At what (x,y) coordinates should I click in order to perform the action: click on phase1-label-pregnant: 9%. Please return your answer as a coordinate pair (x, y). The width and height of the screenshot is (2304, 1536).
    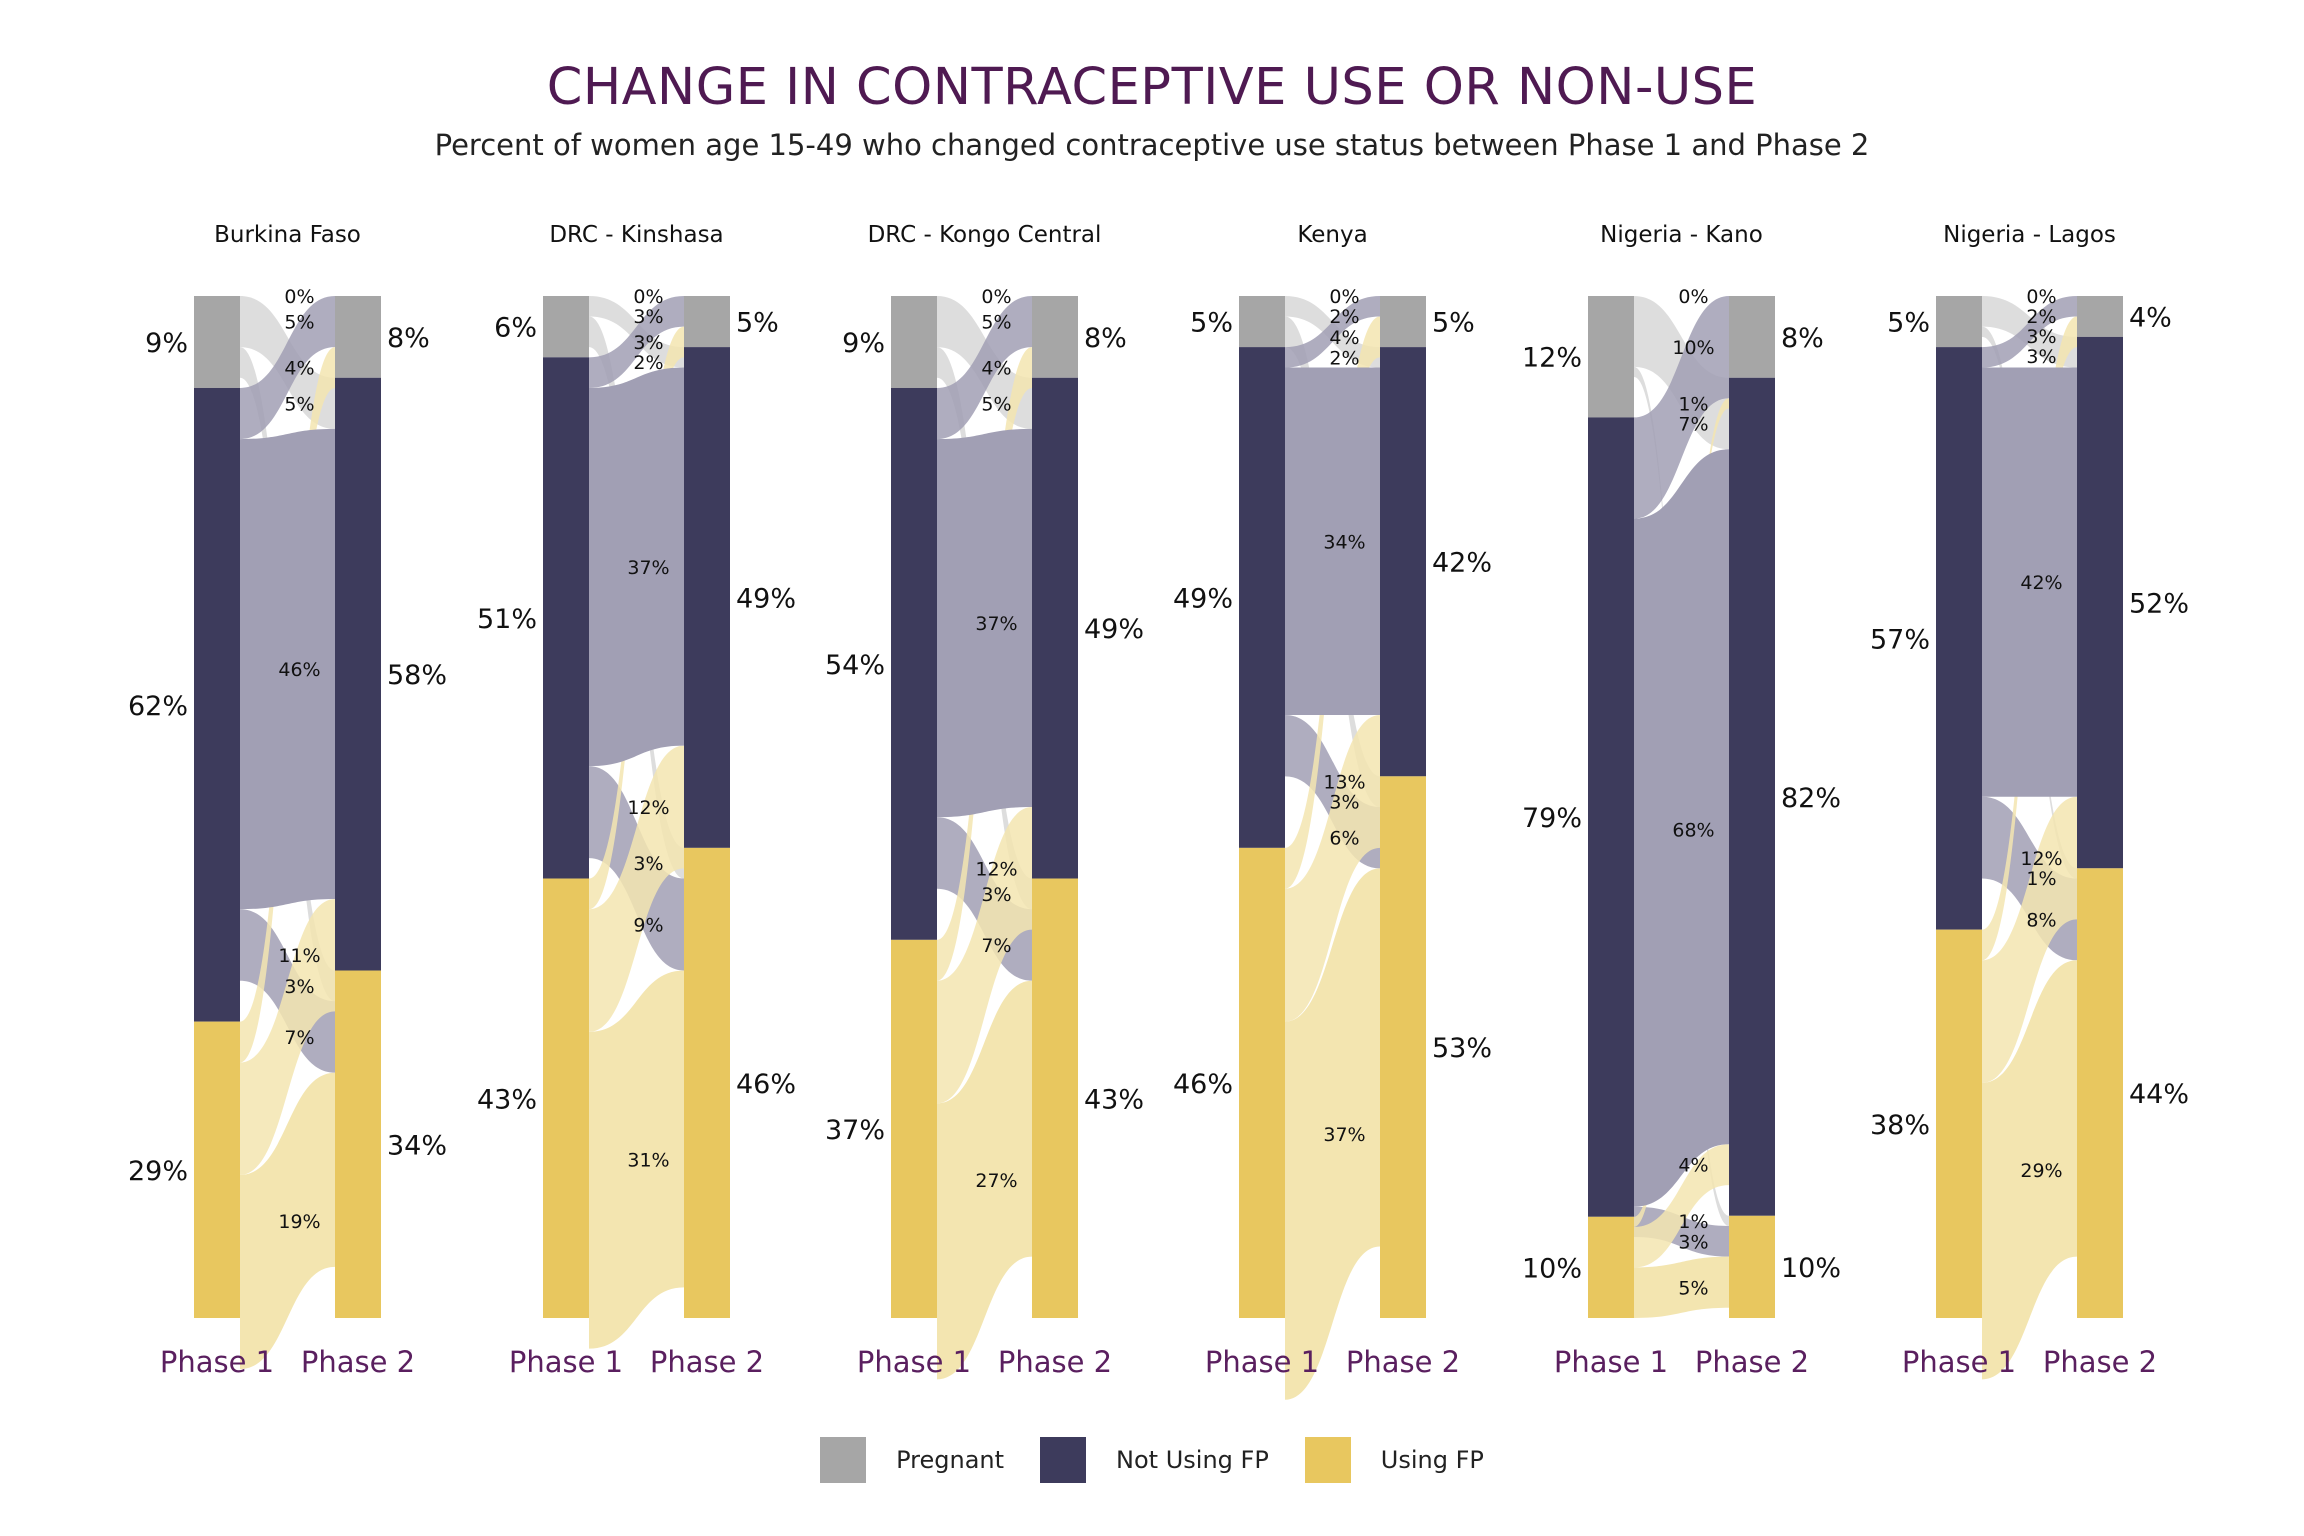
    Looking at the image, I should click on (166, 343).